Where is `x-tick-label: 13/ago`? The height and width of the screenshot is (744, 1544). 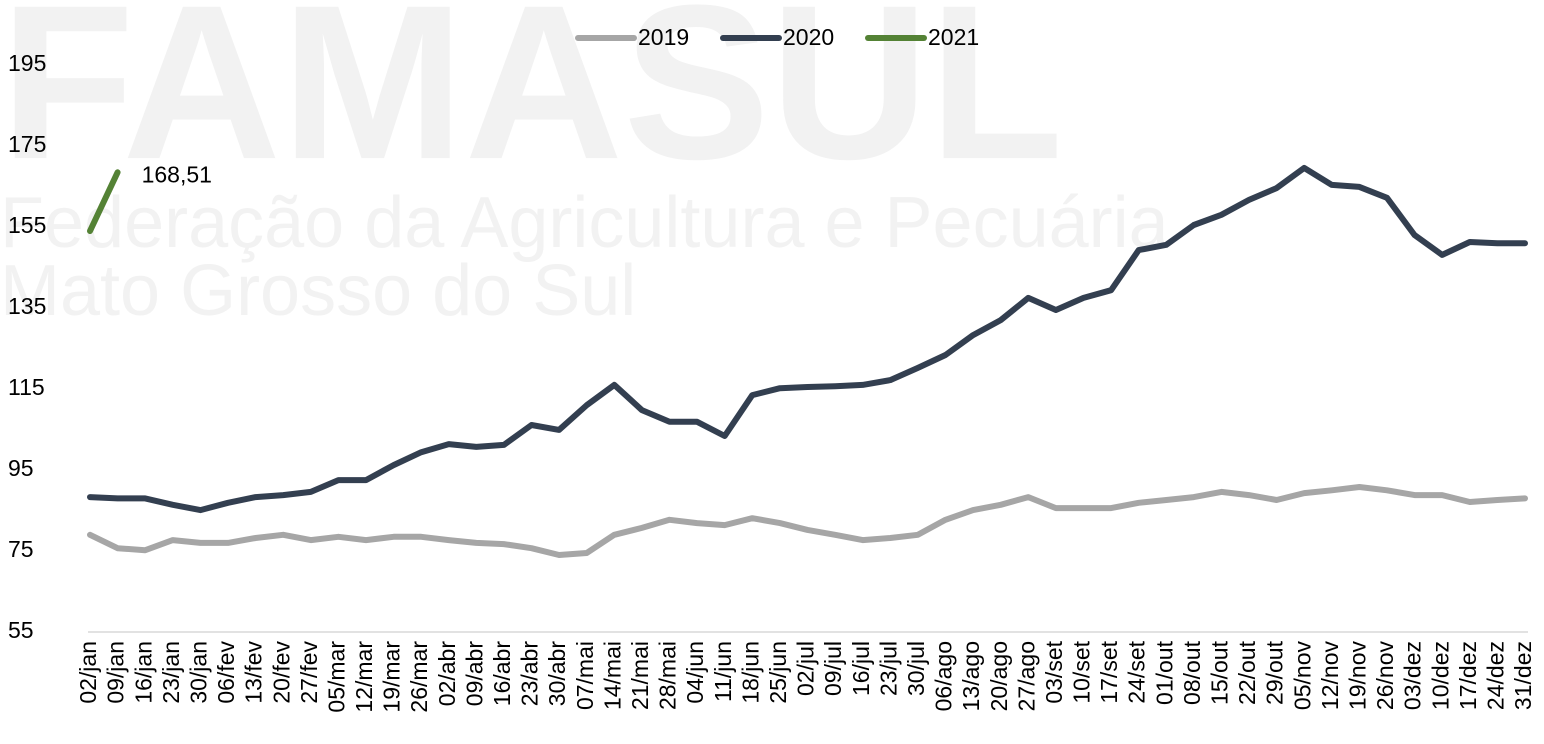
x-tick-label: 13/ago is located at coordinates (971, 676).